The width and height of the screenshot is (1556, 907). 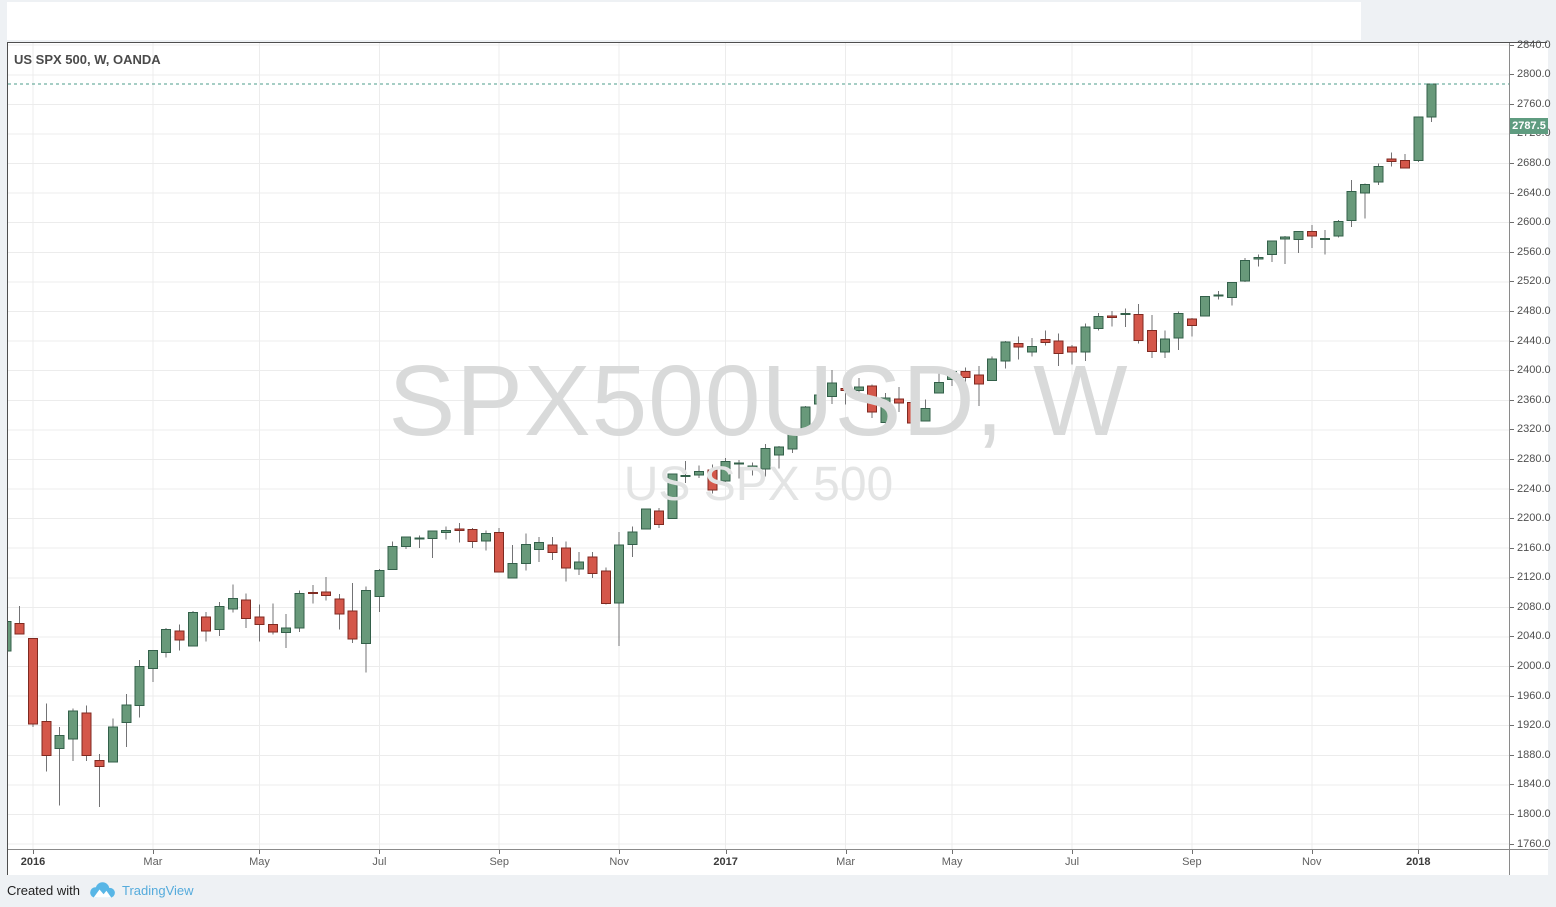 What do you see at coordinates (1534, 518) in the screenshot?
I see `price-tick-label: 2200.0` at bounding box center [1534, 518].